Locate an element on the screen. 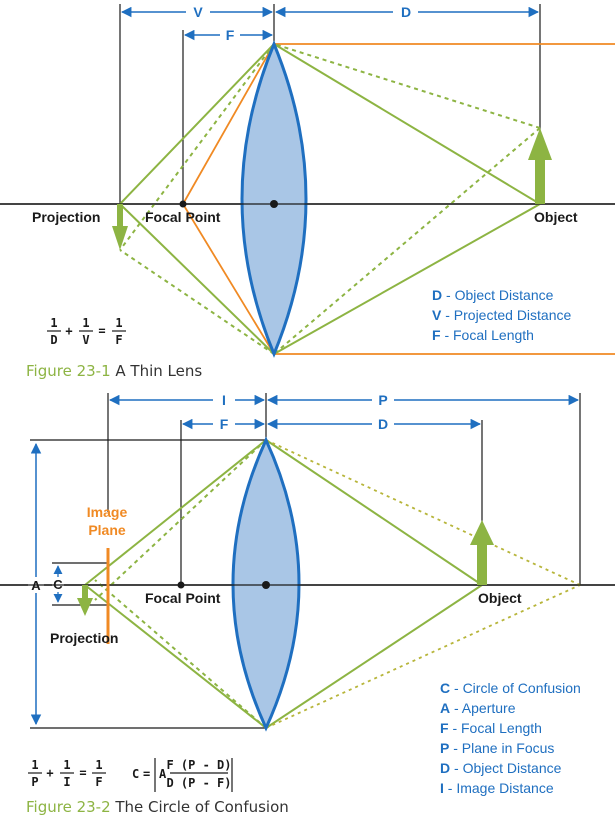 The width and height of the screenshot is (615, 826). image-plane-label-line2: Plane is located at coordinates (107, 530).